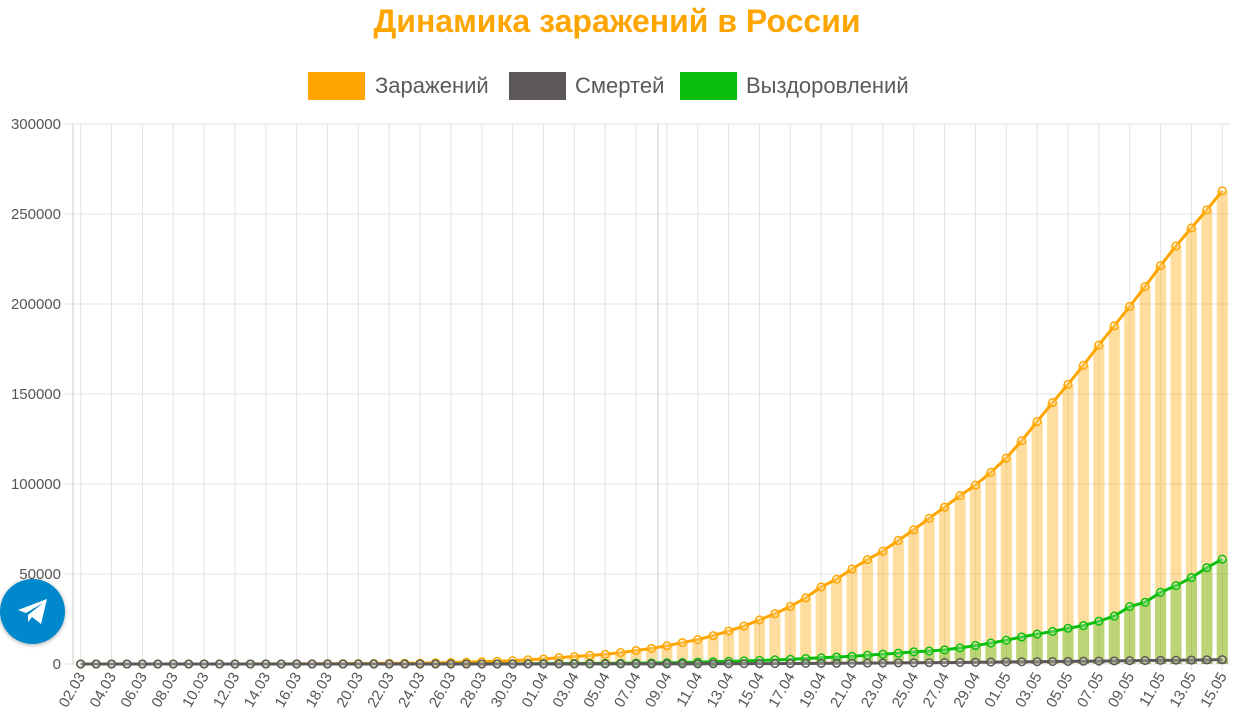  What do you see at coordinates (619, 85) in the screenshot?
I see `legend-label-1: Смертей` at bounding box center [619, 85].